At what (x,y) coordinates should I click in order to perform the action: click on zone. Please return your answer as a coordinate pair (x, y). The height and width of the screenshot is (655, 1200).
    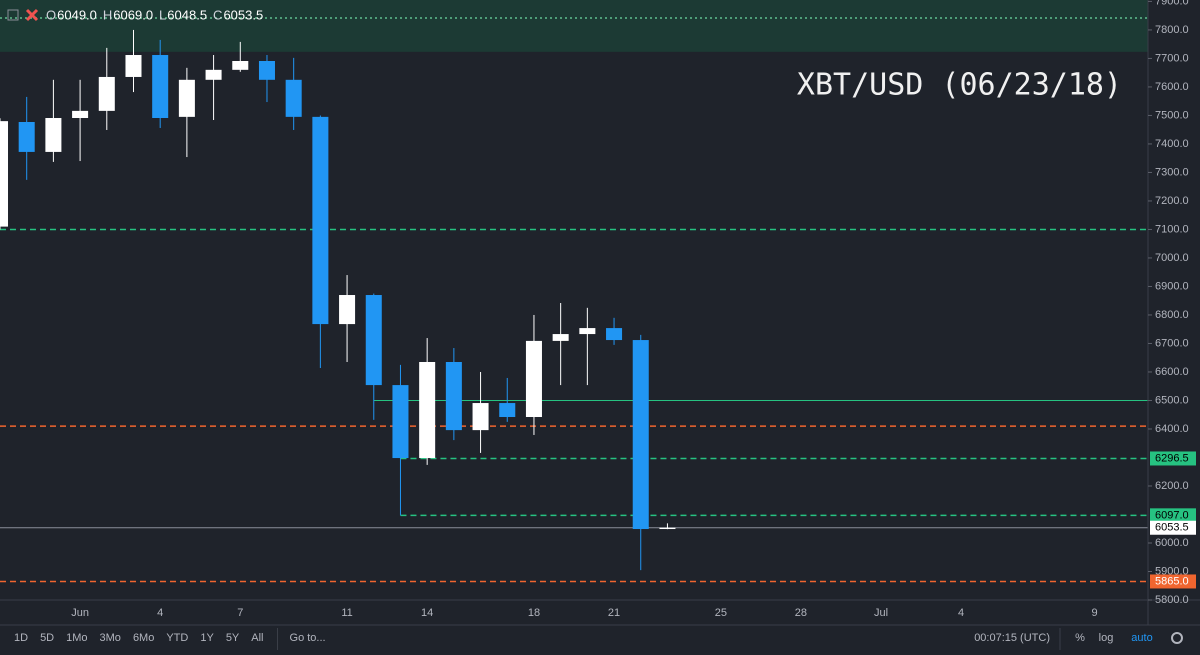
    Looking at the image, I should click on (574, 26).